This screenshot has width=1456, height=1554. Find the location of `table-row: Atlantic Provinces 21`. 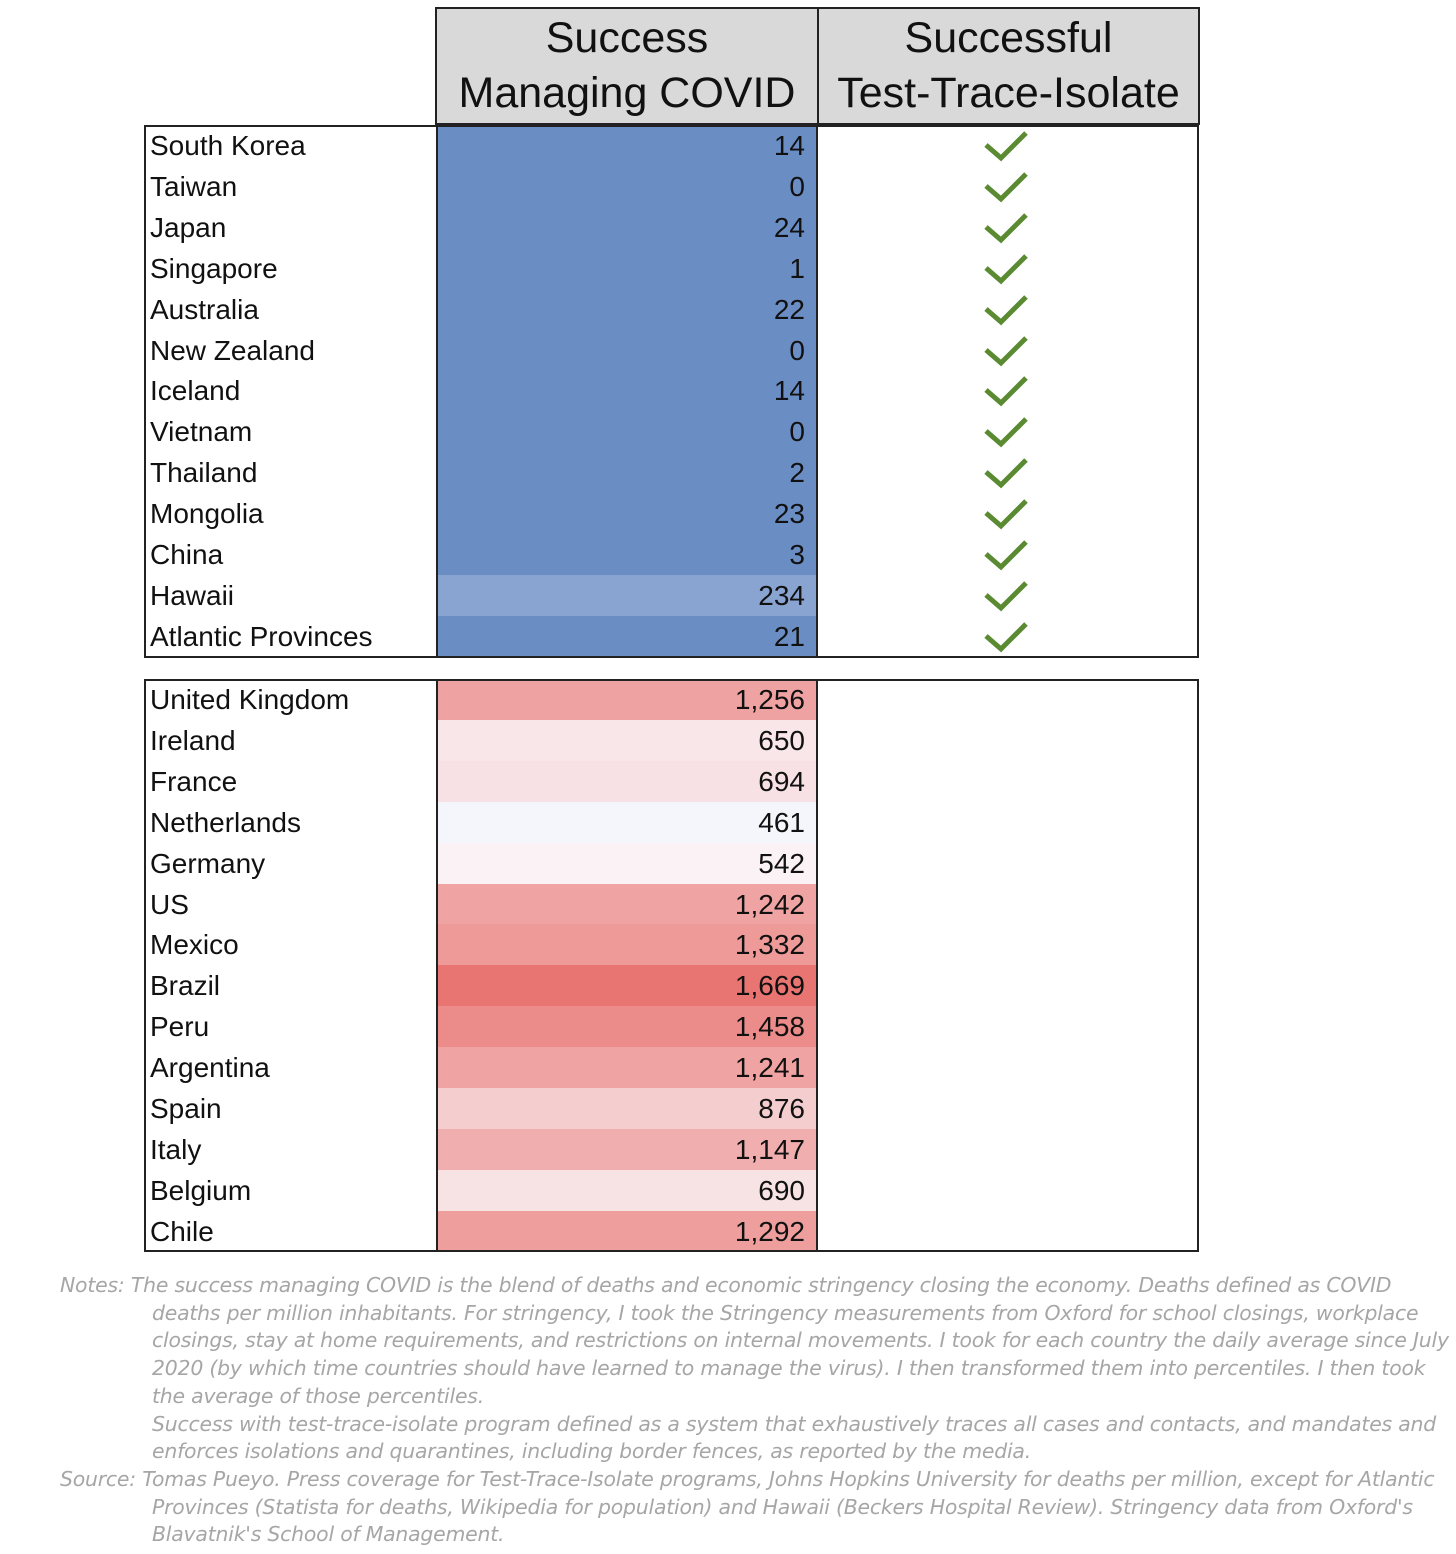

table-row: Atlantic Provinces 21 is located at coordinates (671, 636).